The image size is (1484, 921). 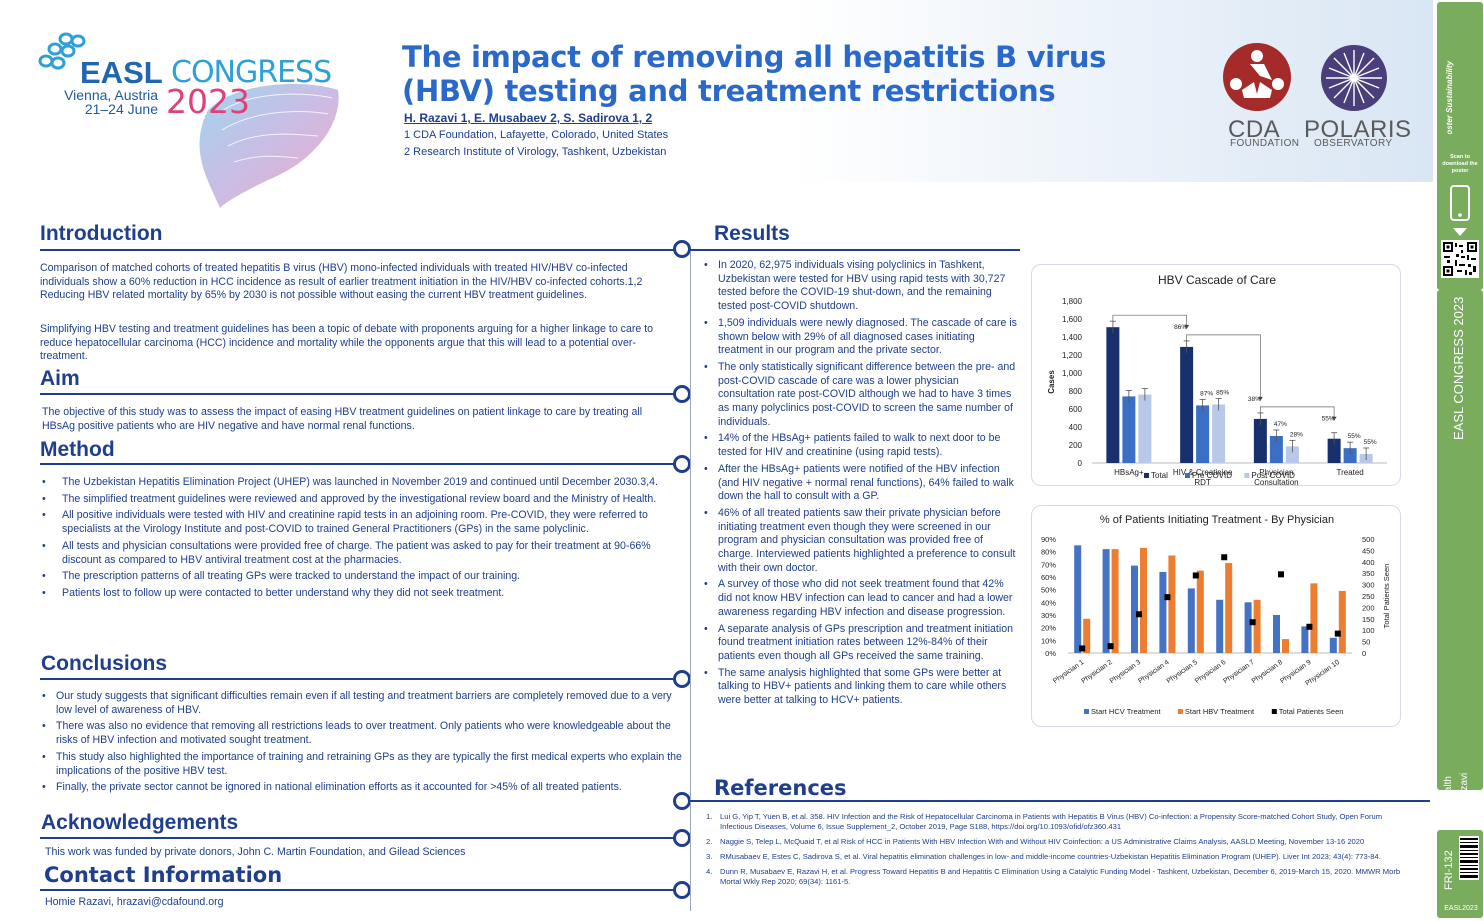 I want to click on data-label: 87%, so click(x=1206, y=393).